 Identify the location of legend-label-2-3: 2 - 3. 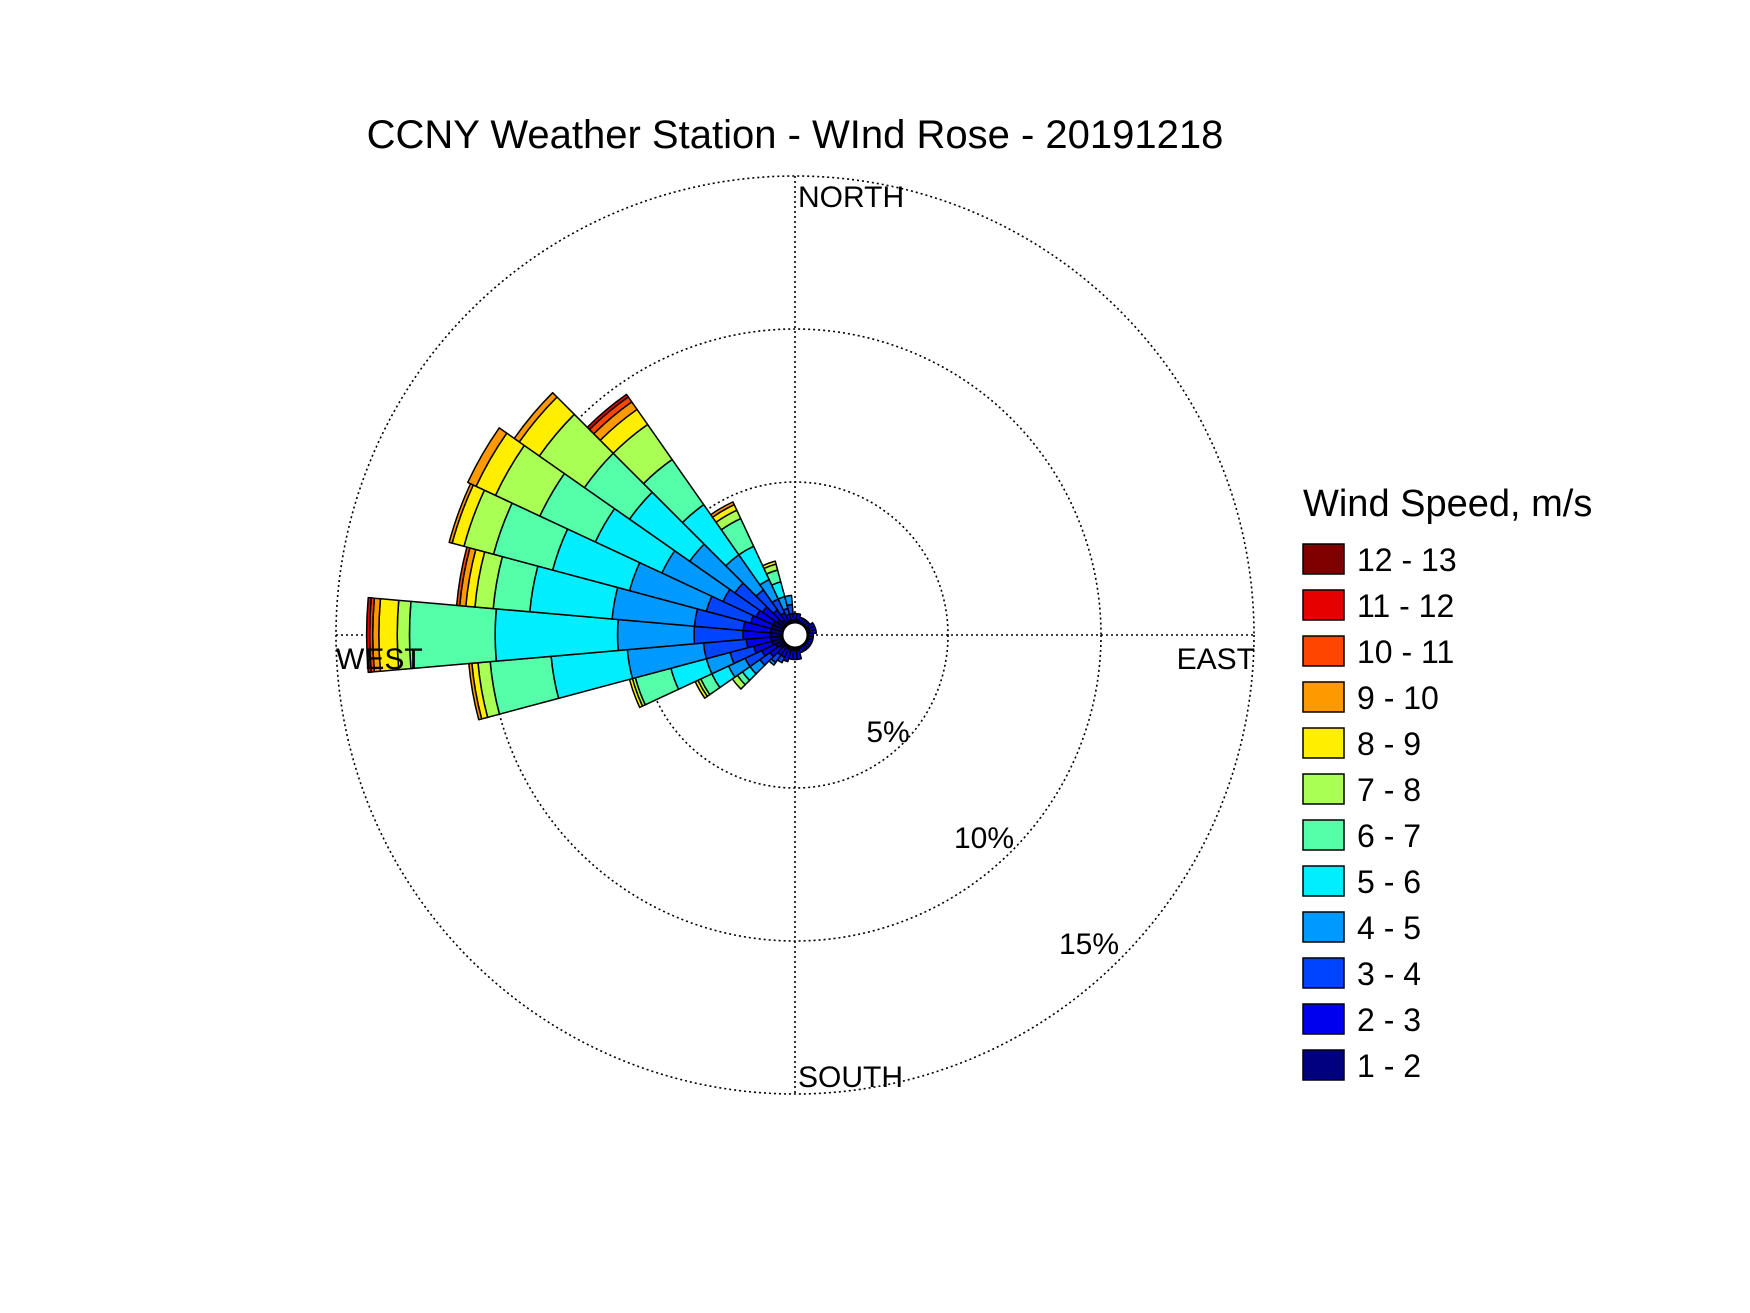
(1389, 1020).